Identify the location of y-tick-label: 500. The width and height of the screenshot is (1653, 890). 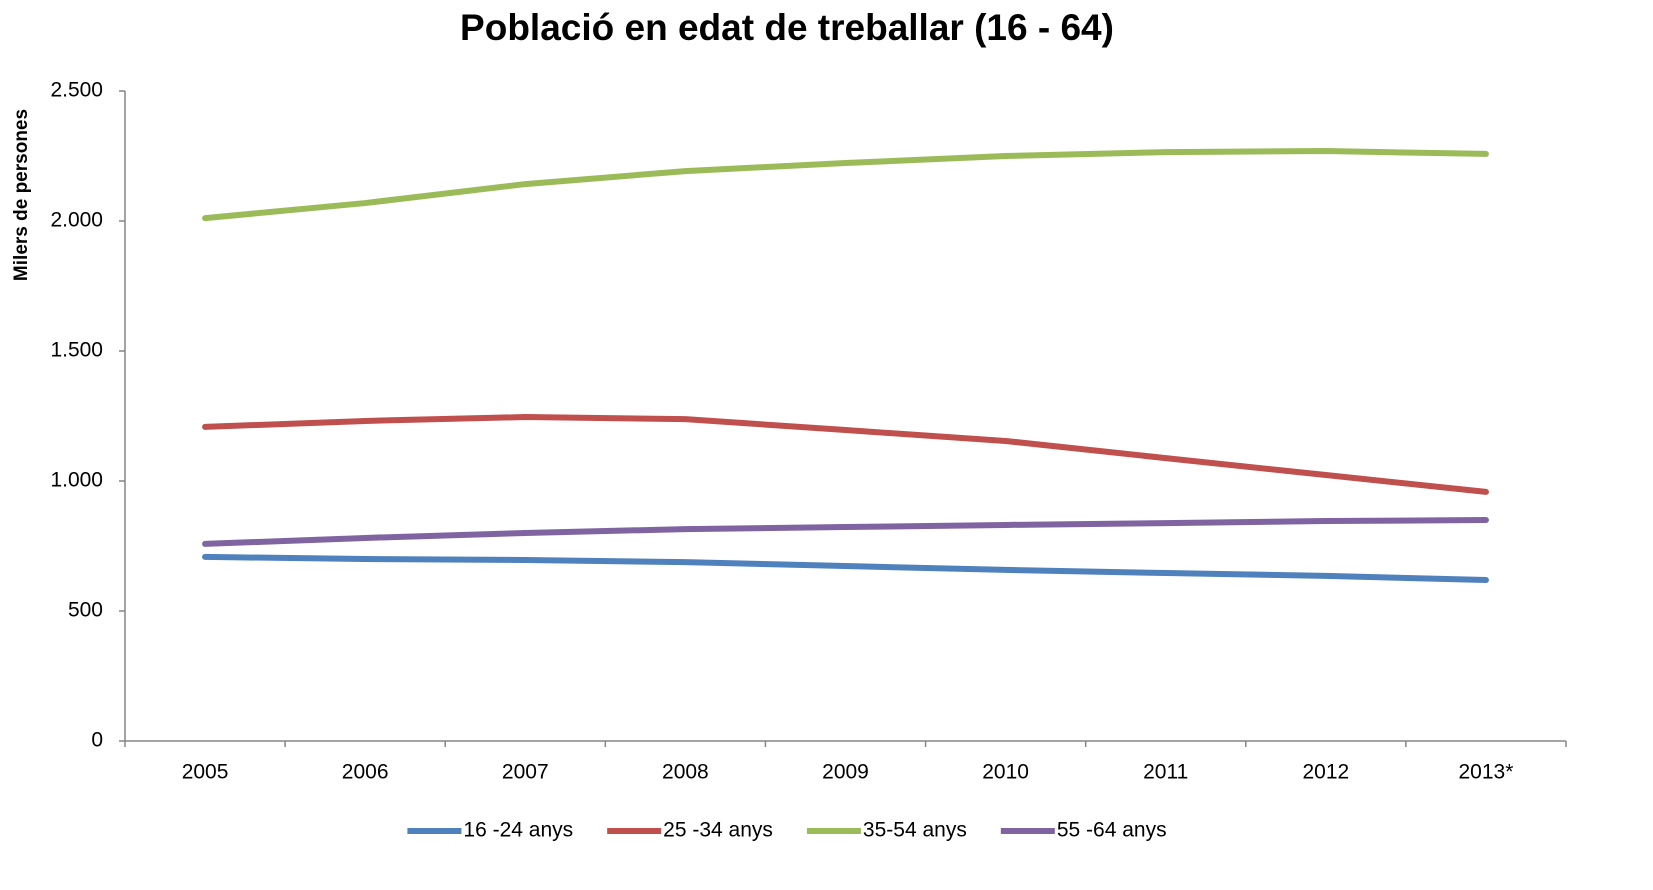
(85, 610).